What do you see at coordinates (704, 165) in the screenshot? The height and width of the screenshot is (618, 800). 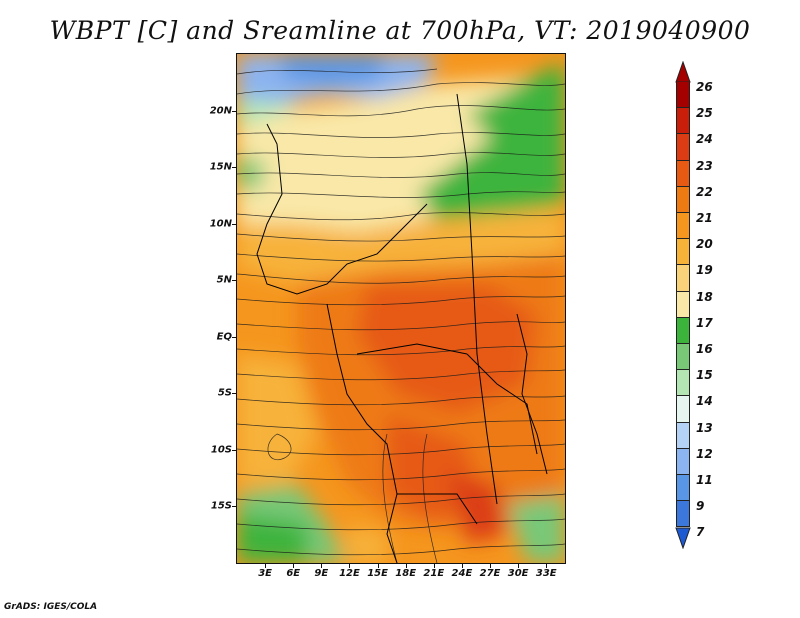 I see `colorbar-level-label: 23` at bounding box center [704, 165].